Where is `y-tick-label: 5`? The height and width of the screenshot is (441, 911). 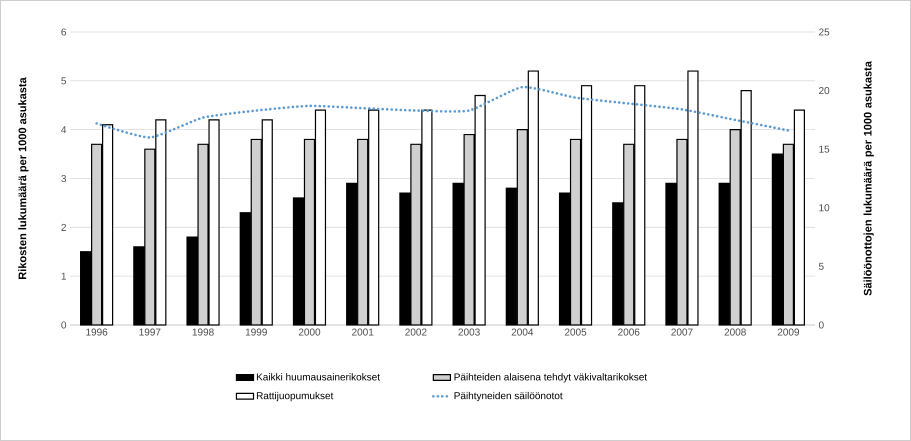 y-tick-label: 5 is located at coordinates (63, 80).